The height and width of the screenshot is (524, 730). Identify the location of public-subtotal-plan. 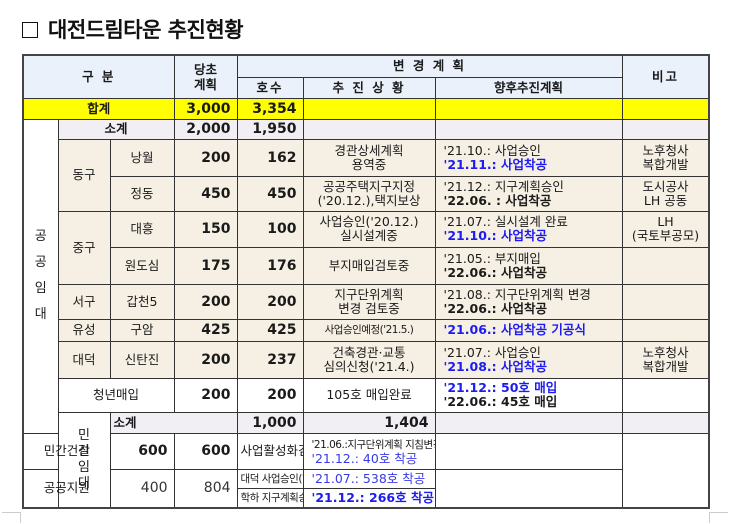
(528, 129).